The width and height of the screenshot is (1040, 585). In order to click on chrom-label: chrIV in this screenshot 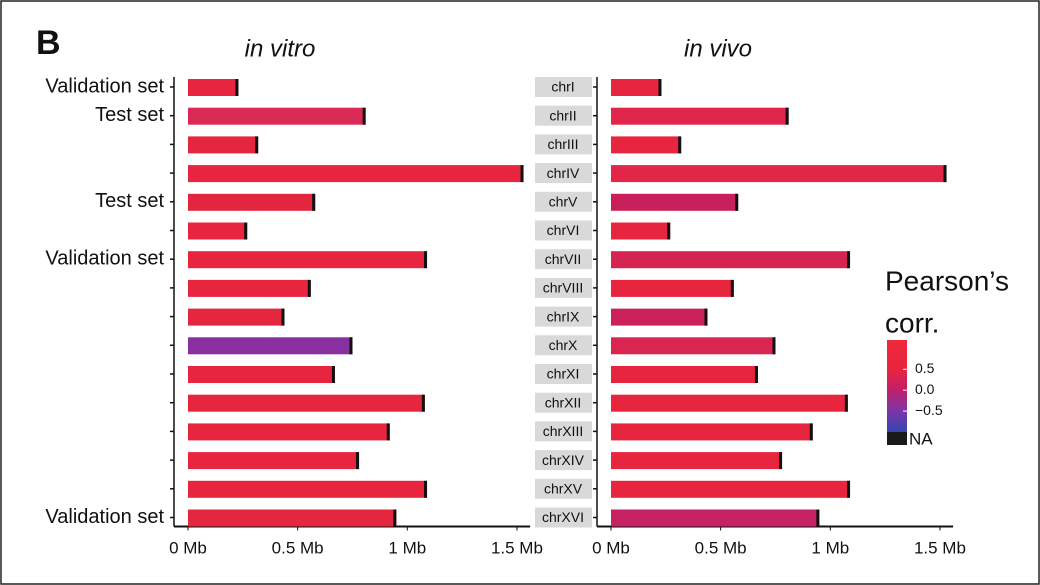, I will do `click(563, 173)`.